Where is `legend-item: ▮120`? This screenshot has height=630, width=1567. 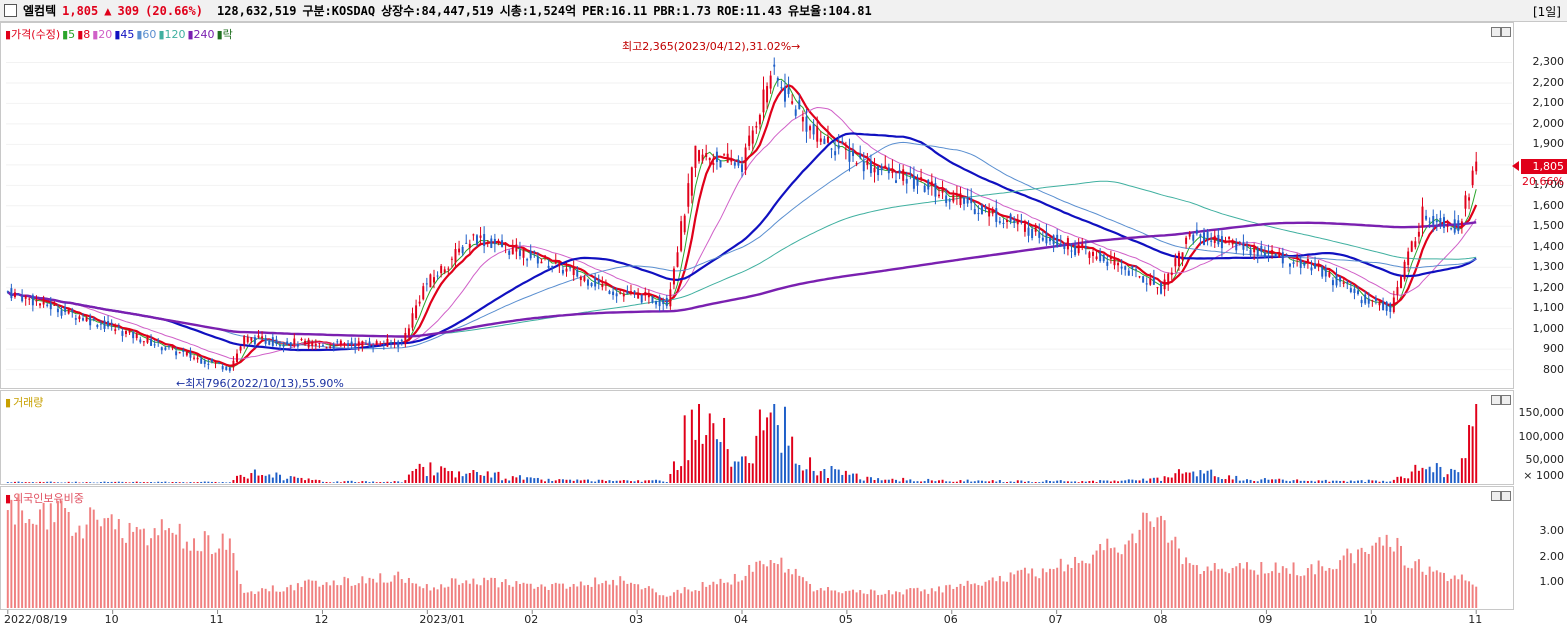 legend-item: ▮120 is located at coordinates (172, 34).